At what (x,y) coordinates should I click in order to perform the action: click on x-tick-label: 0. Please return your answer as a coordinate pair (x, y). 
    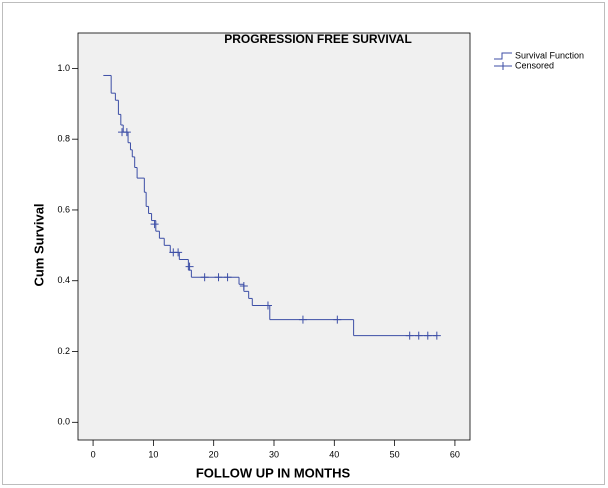
    Looking at the image, I should click on (93, 454).